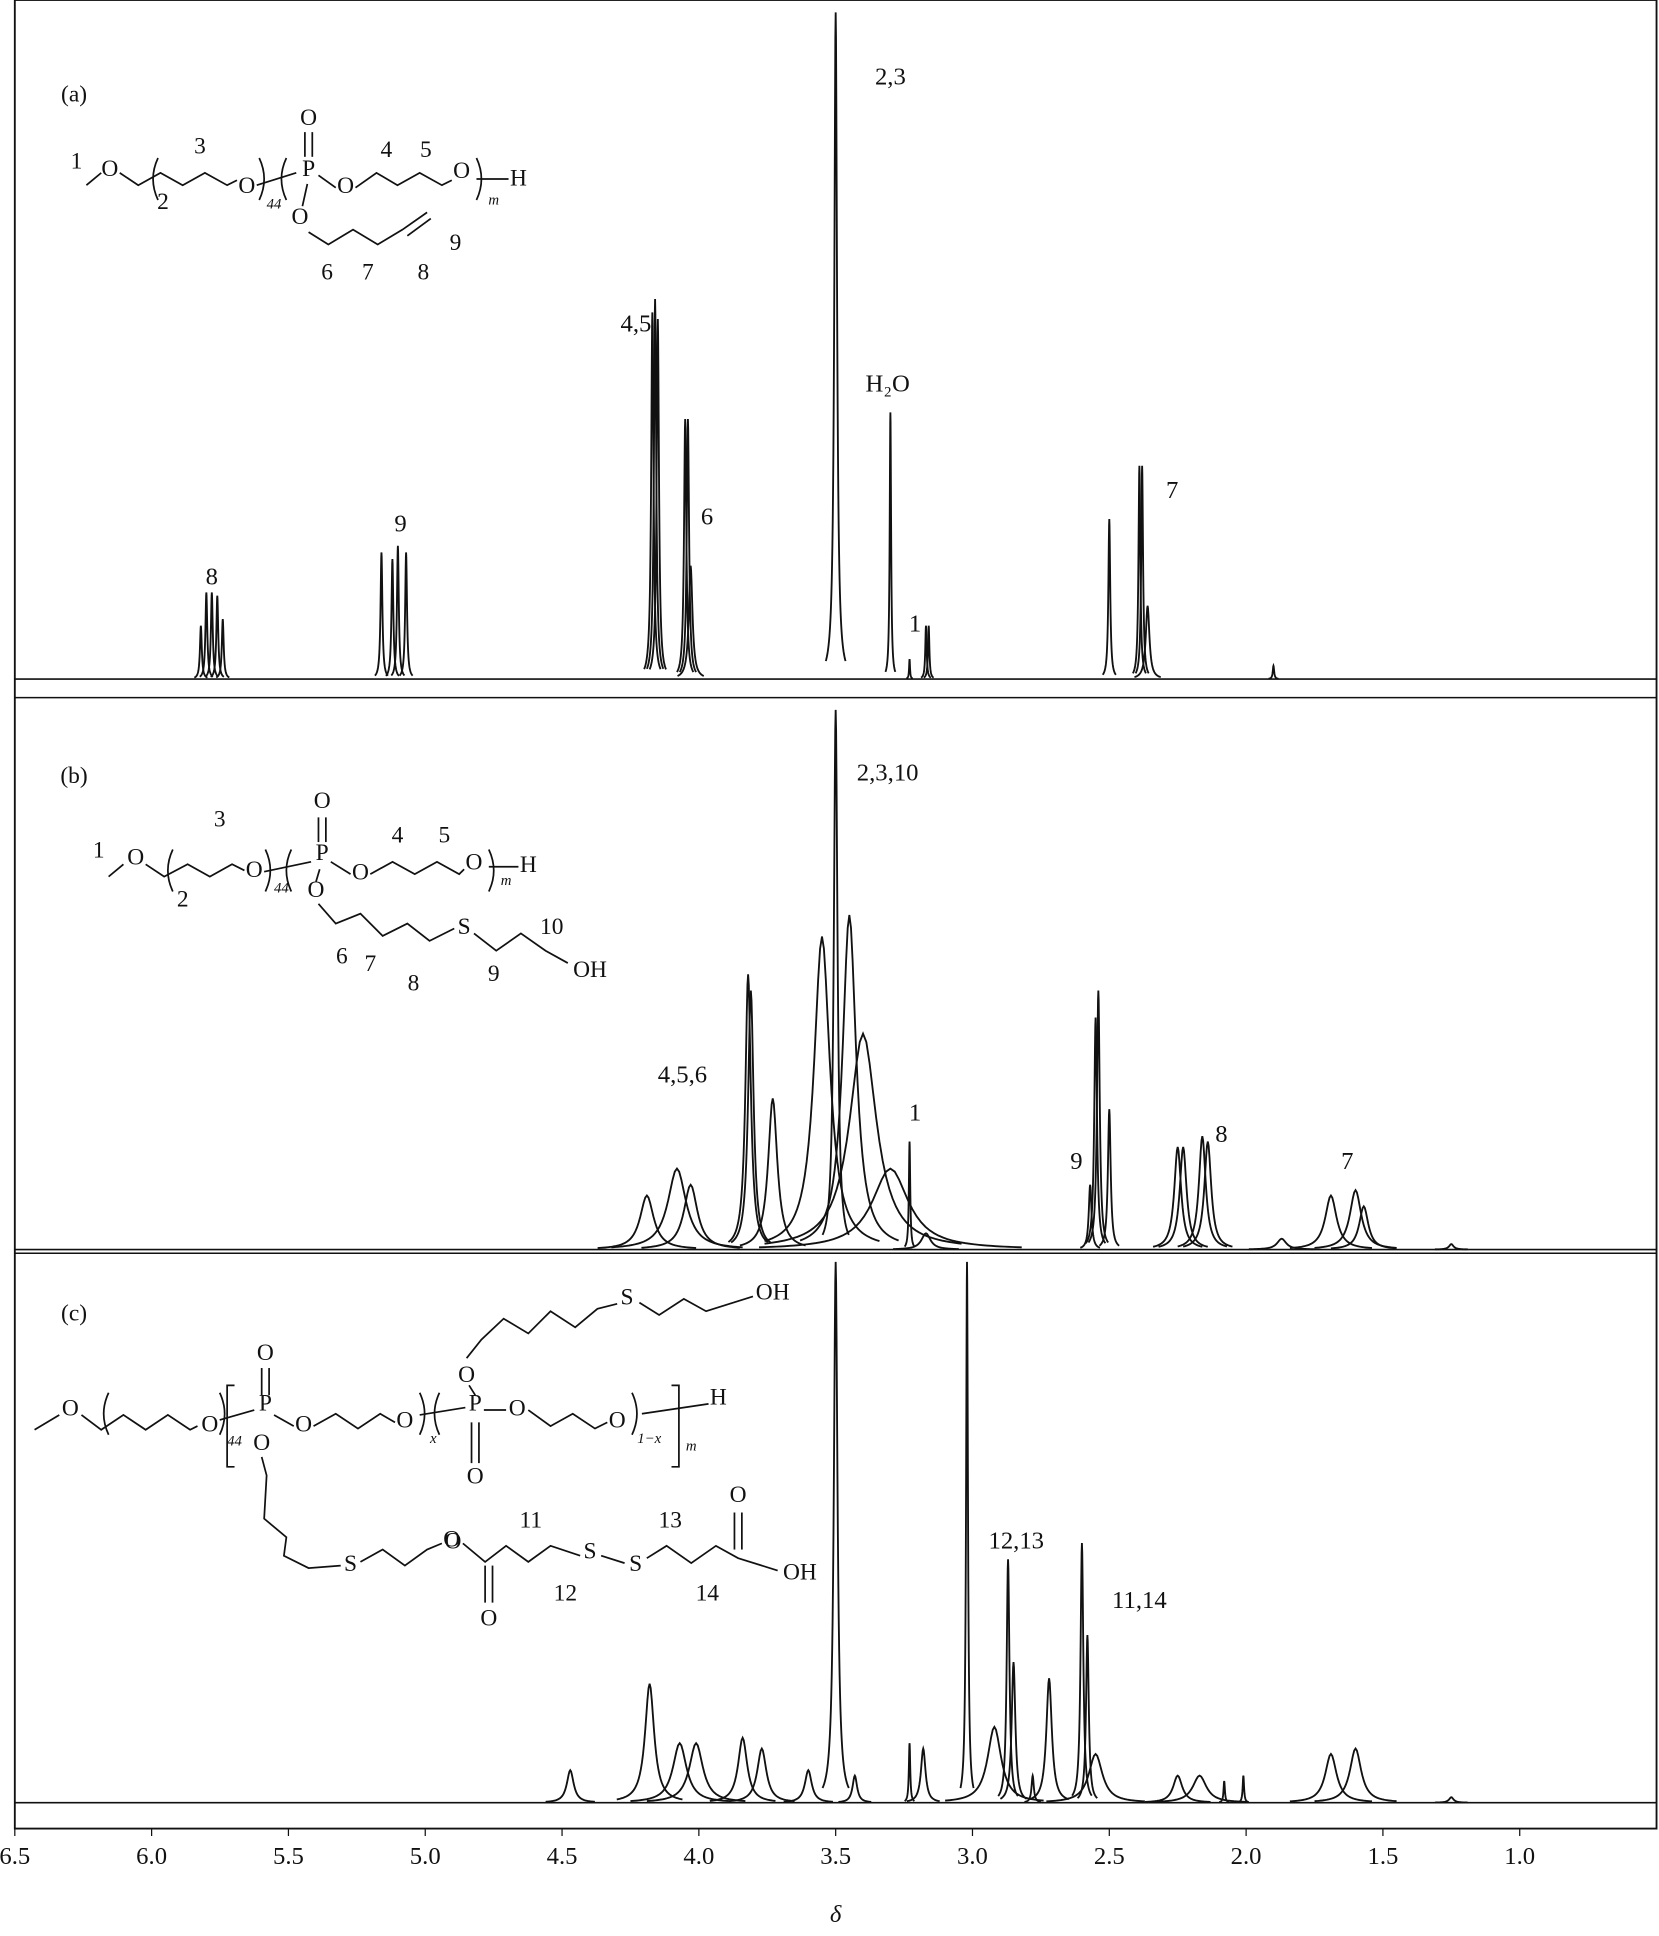  What do you see at coordinates (99, 850) in the screenshot?
I see `structure-label: 1` at bounding box center [99, 850].